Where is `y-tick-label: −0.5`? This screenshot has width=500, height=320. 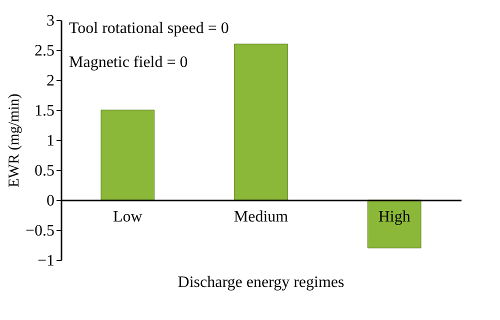 y-tick-label: −0.5 is located at coordinates (39, 231).